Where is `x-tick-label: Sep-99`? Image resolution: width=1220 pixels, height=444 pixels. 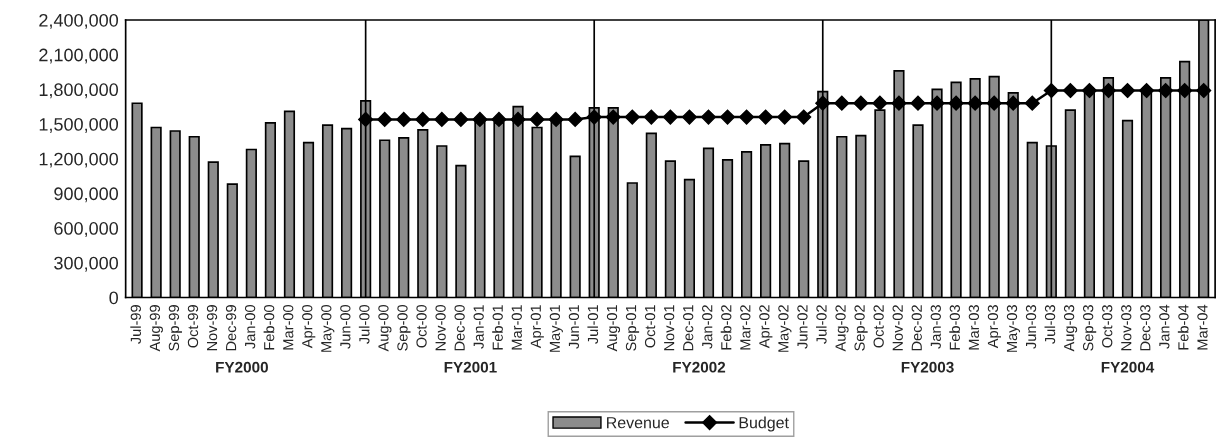 x-tick-label: Sep-99 is located at coordinates (175, 328).